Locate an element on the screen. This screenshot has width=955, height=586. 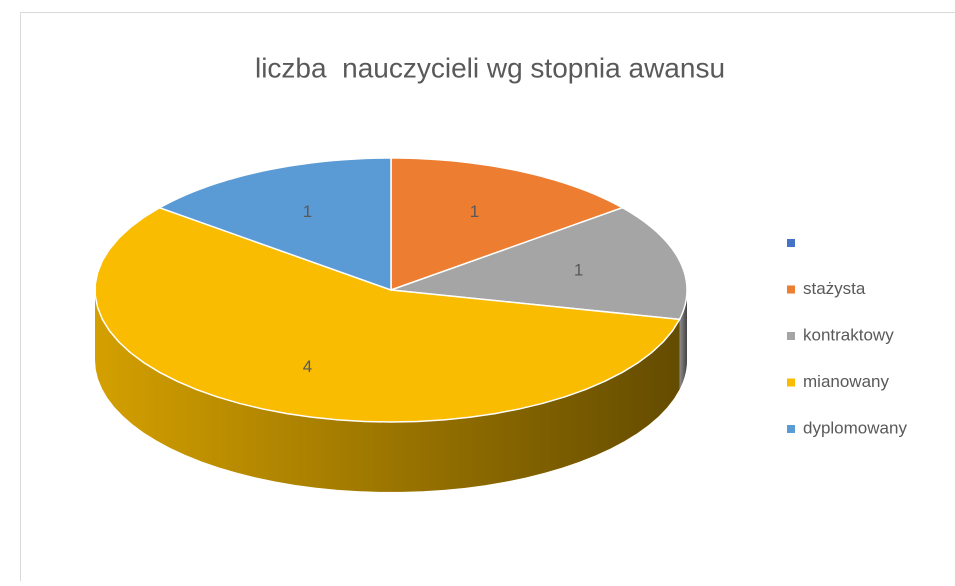
legend-label: stażysta is located at coordinates (834, 288).